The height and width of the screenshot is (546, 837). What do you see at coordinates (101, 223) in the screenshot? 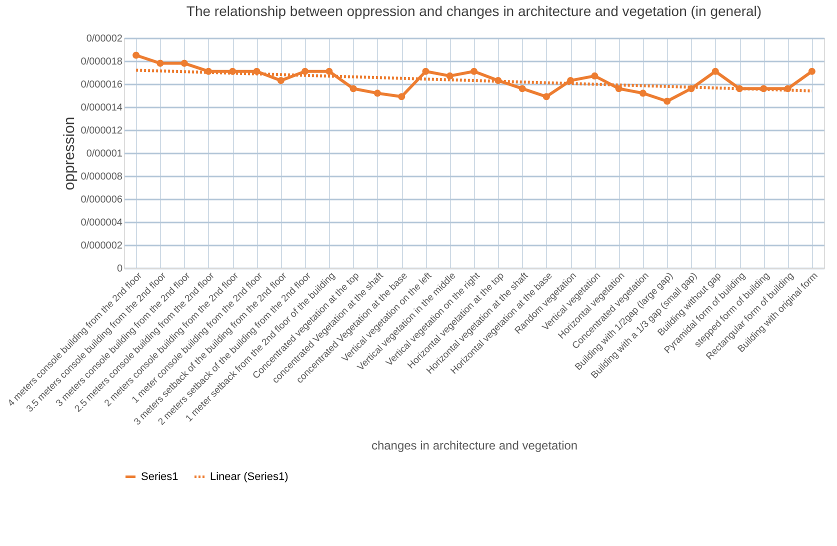
I see `y-tick-label: 0/000004` at bounding box center [101, 223].